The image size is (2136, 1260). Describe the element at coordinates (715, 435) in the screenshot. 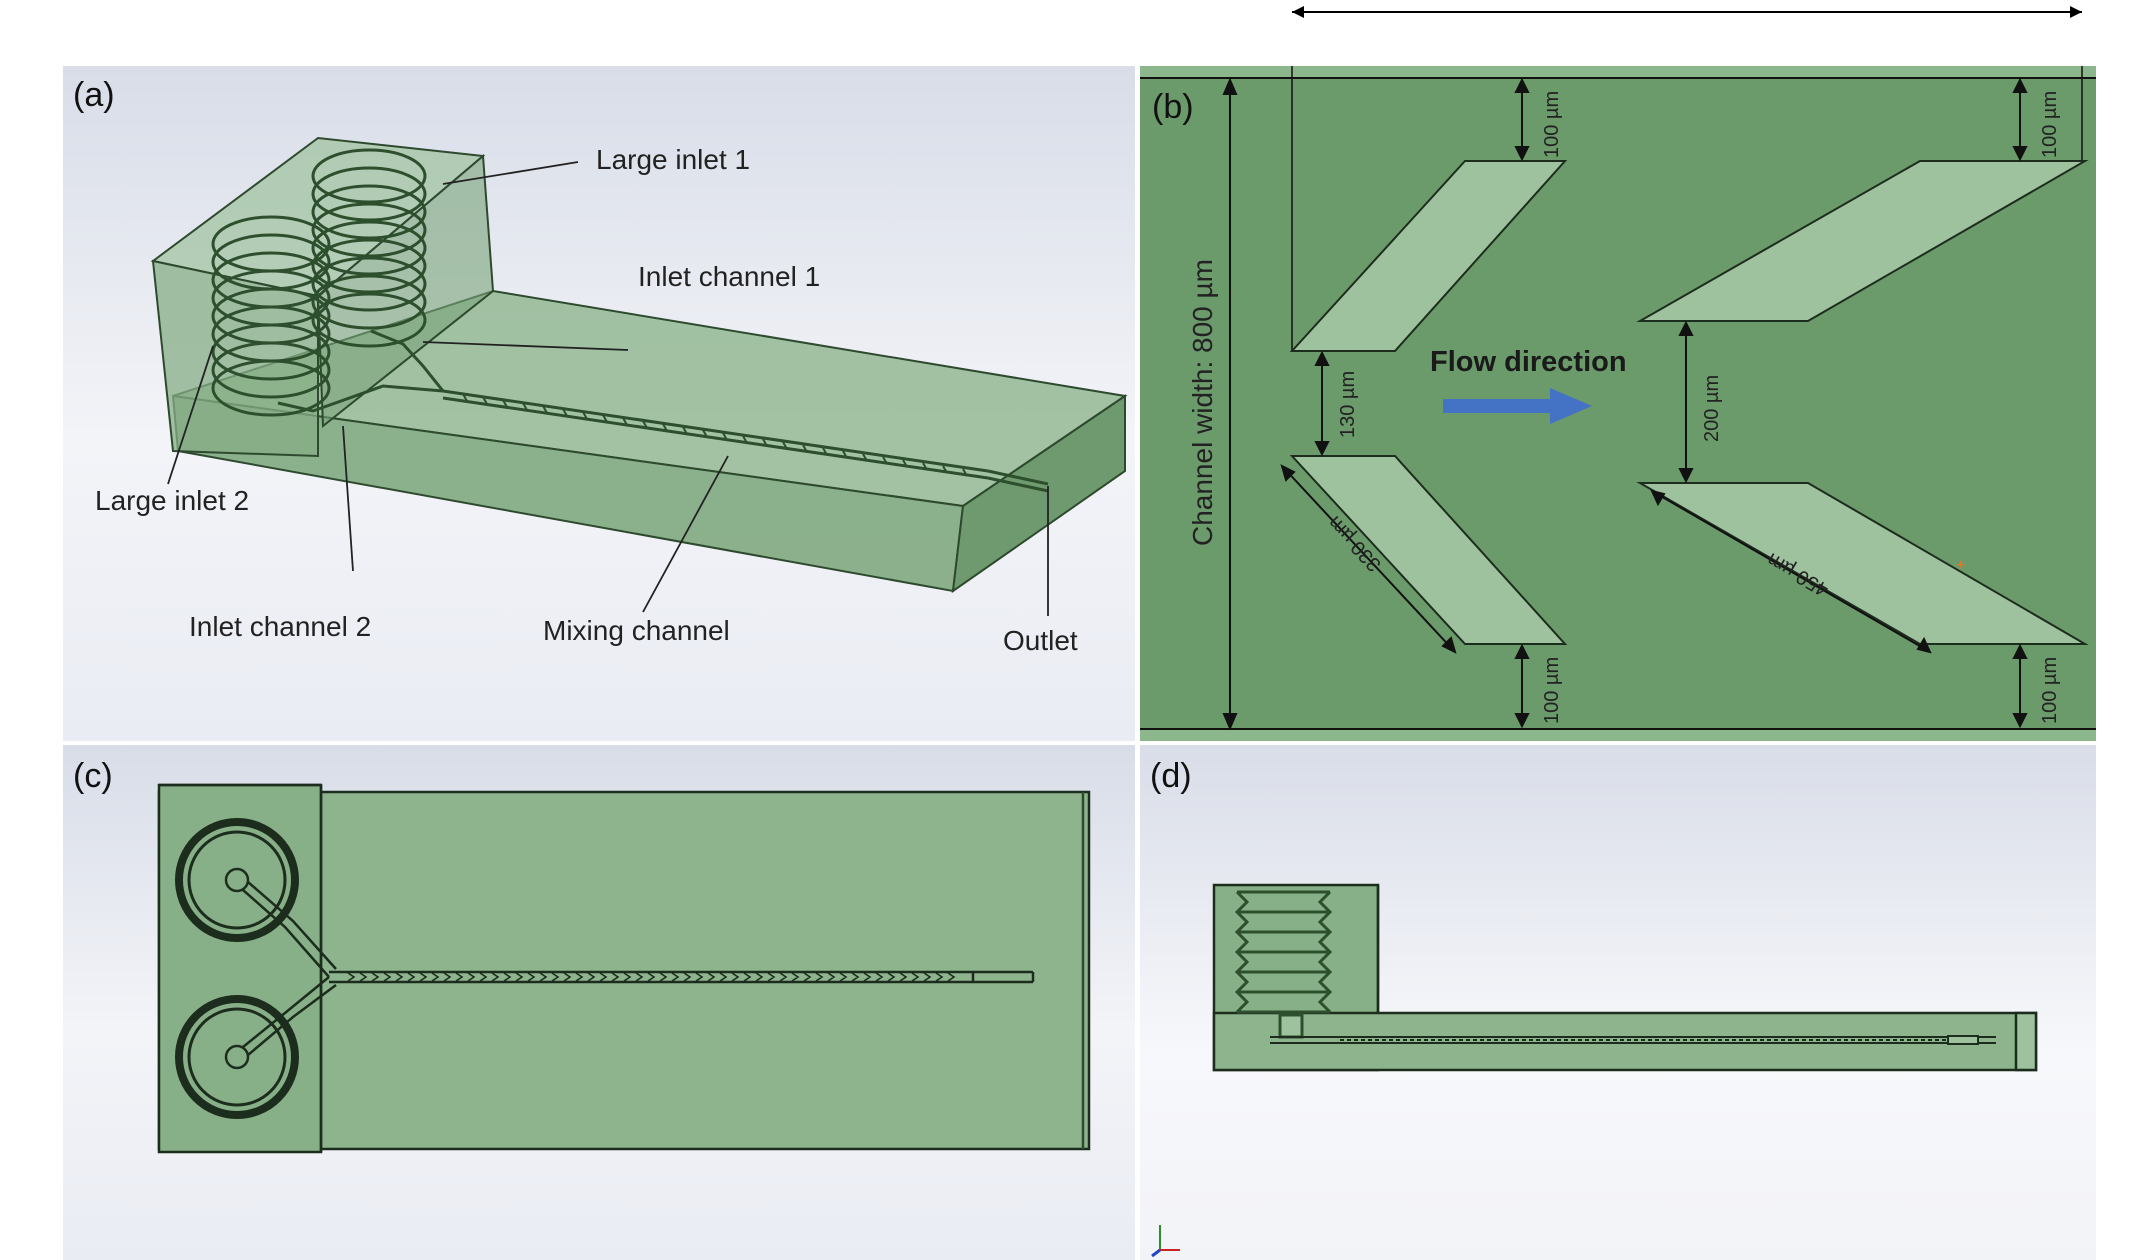

I see `mixing-channel-grooves` at that location.